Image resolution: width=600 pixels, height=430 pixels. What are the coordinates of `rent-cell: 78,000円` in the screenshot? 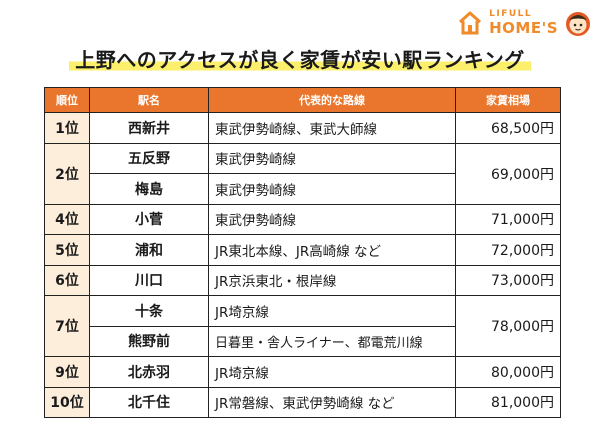 It's located at (508, 326).